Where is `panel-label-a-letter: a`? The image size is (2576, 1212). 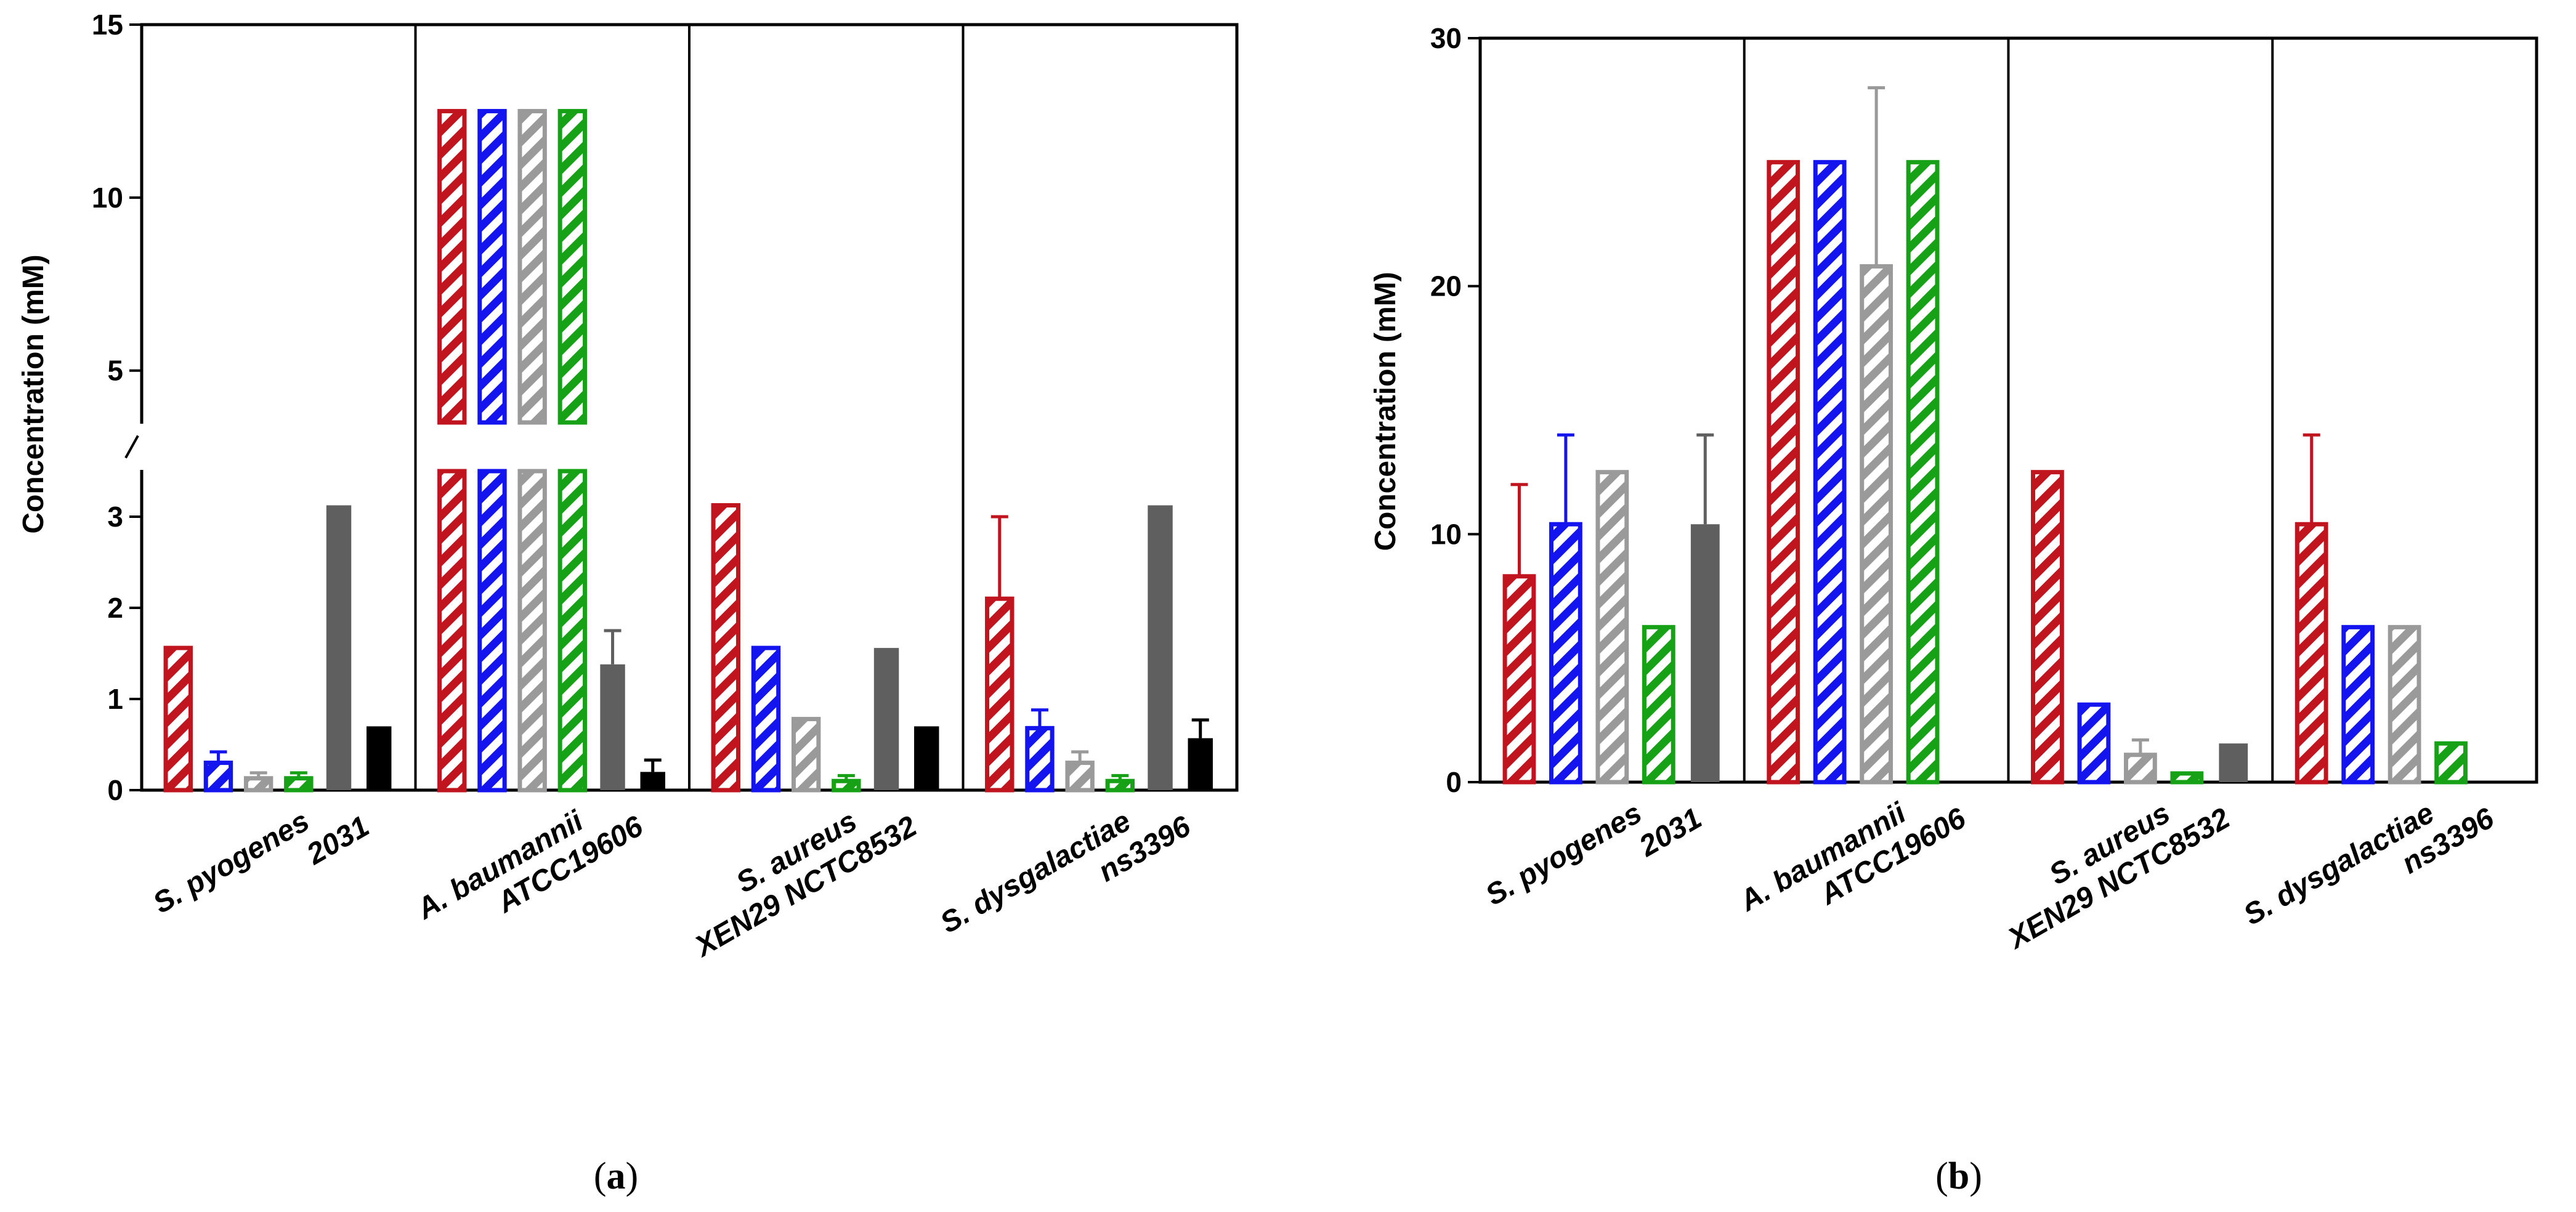
panel-label-a-letter: a is located at coordinates (616, 1176).